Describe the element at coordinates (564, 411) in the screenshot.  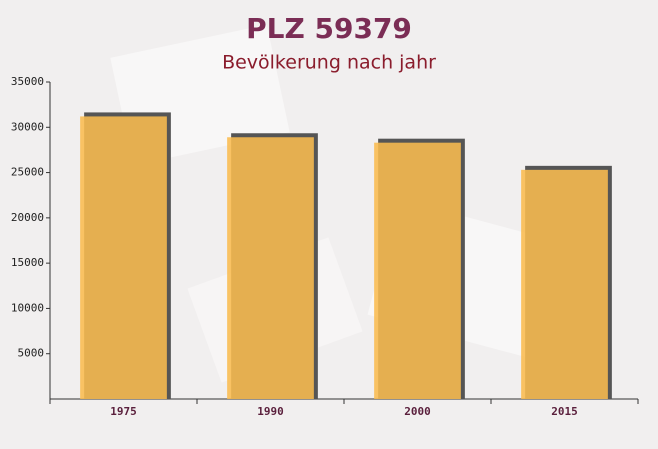
I see `x-tick-label: 2015` at that location.